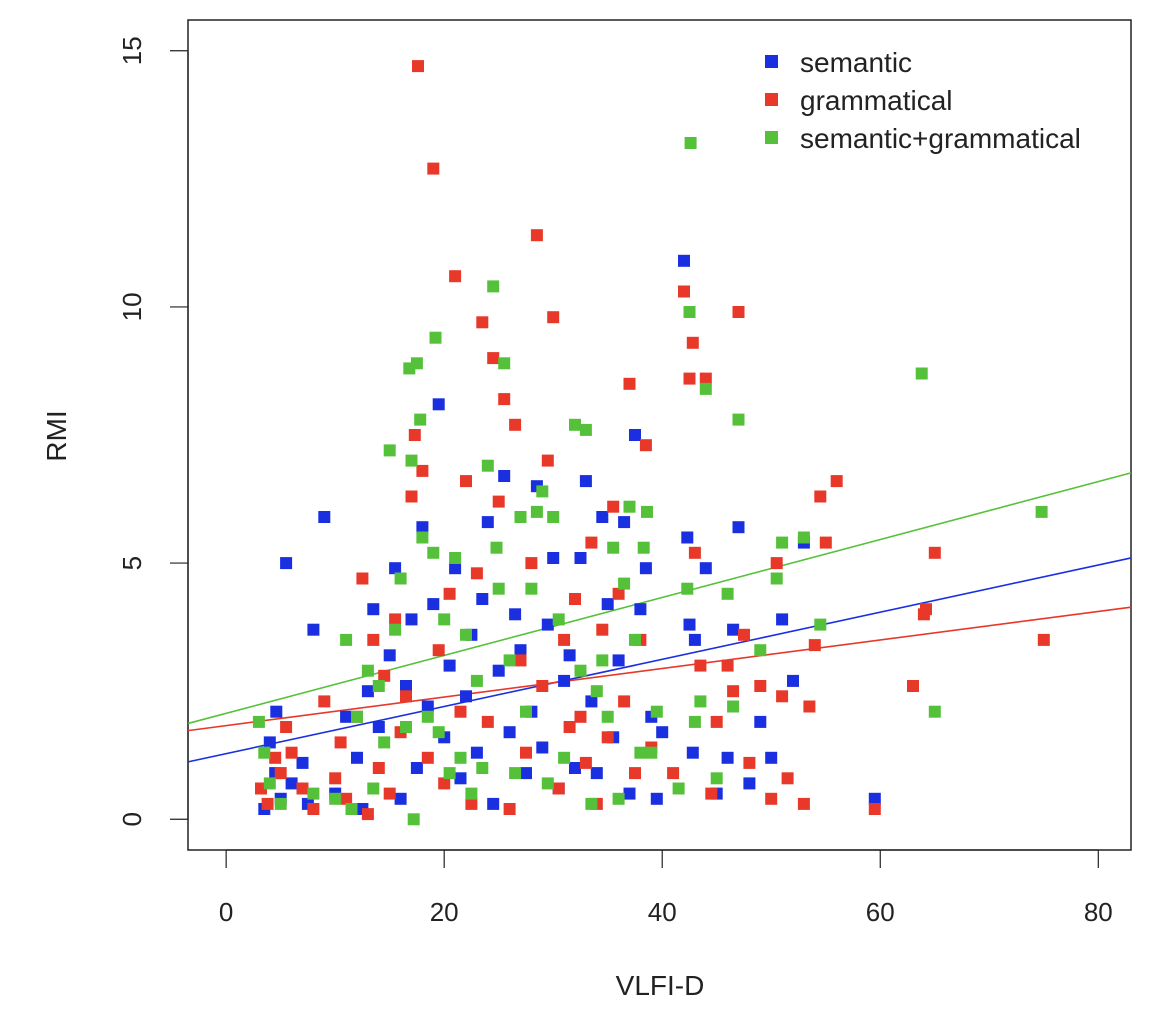  I want to click on x-tick-label: 80, so click(1098, 912).